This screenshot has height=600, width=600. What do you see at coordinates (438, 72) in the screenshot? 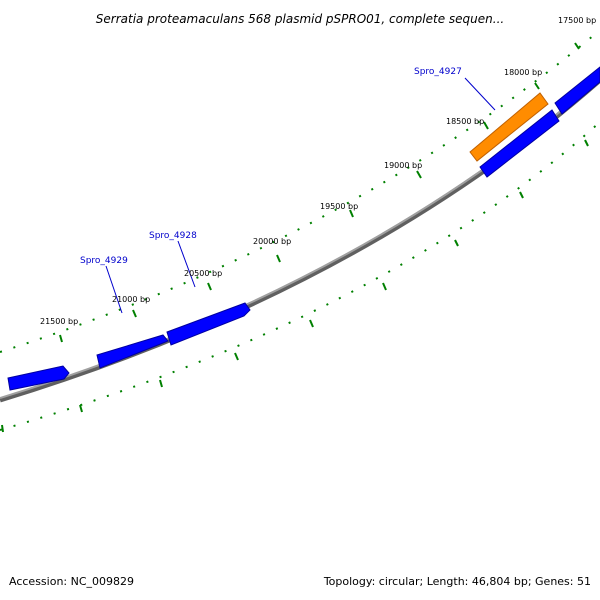
I see `gene-label: Spro_4927` at bounding box center [438, 72].